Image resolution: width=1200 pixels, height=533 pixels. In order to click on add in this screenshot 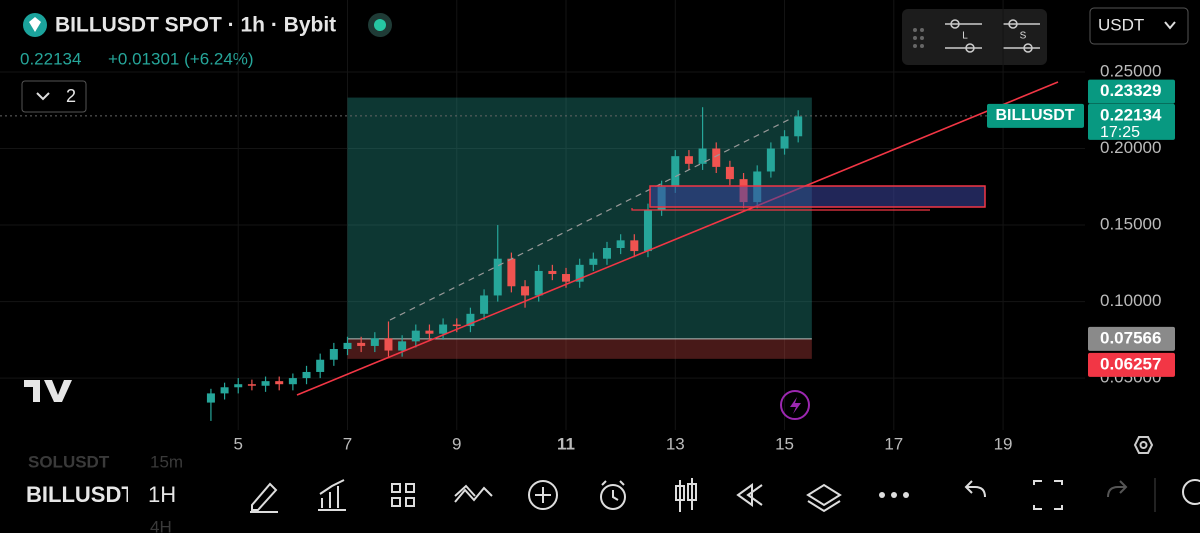, I will do `click(543, 495)`.